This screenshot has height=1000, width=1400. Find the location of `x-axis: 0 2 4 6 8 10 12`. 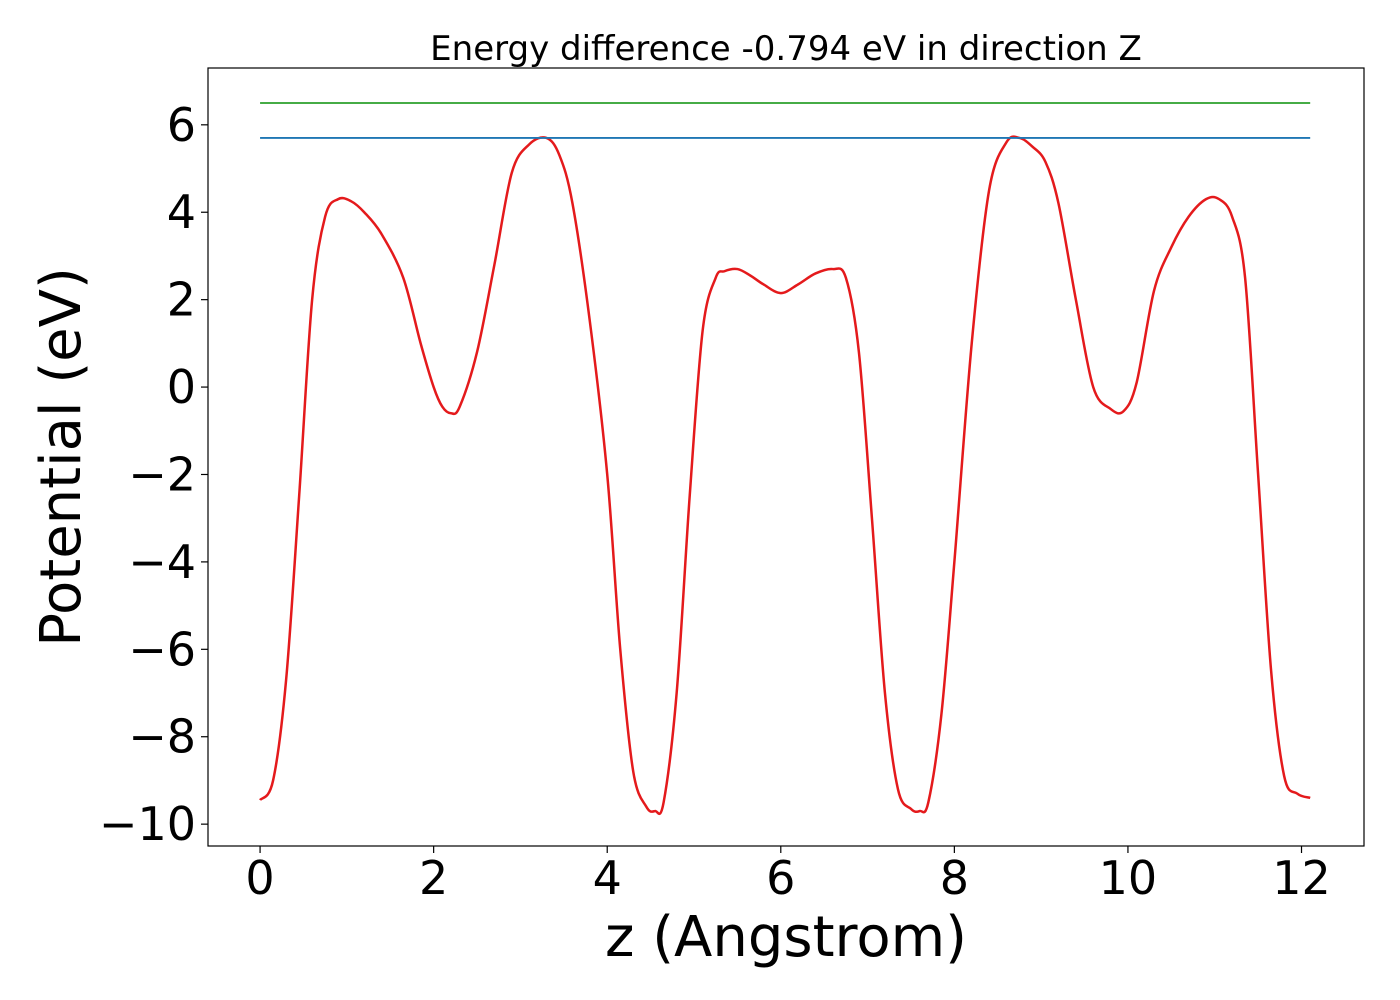

x-axis: 0 2 4 6 8 10 12 is located at coordinates (788, 875).